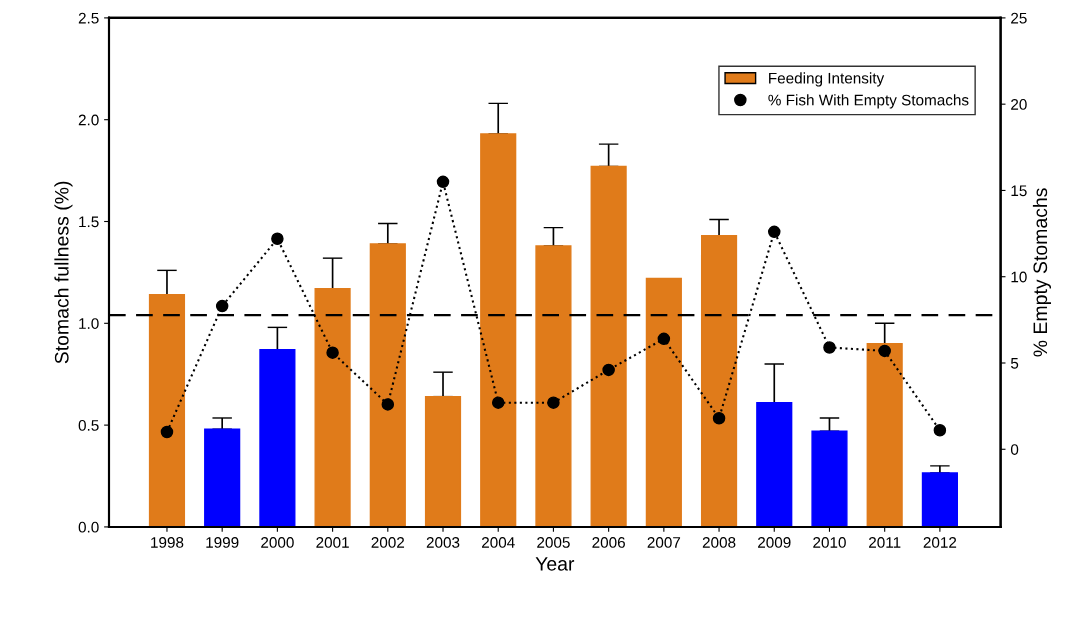 This screenshot has height=617, width=1090. I want to click on x-tick-label: 2012, so click(940, 542).